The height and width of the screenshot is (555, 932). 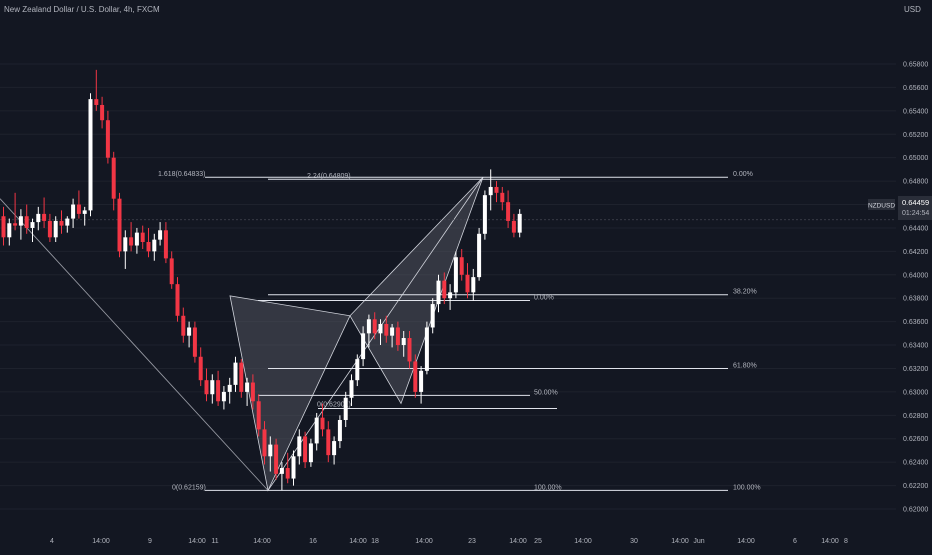 What do you see at coordinates (915, 158) in the screenshot?
I see `y-tick-label: 0.65000` at bounding box center [915, 158].